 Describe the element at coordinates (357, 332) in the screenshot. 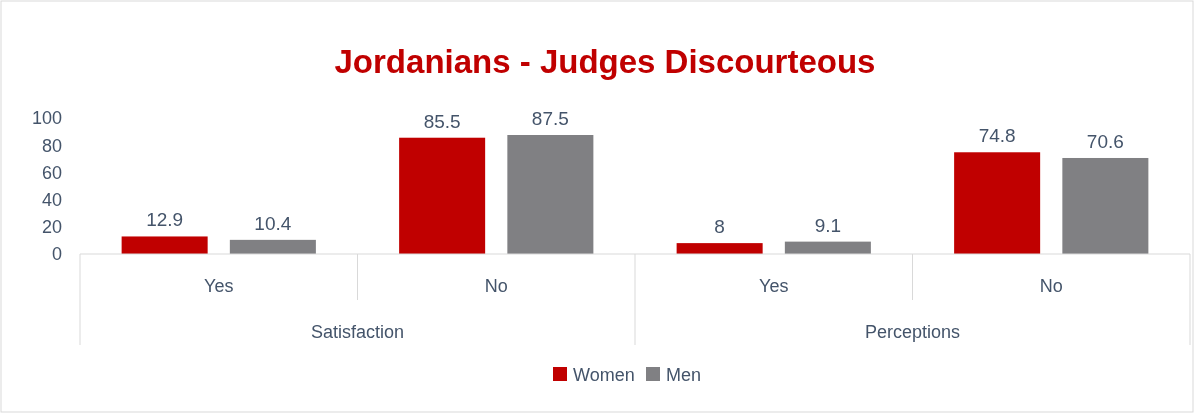

I see `text: Satisfaction` at that location.